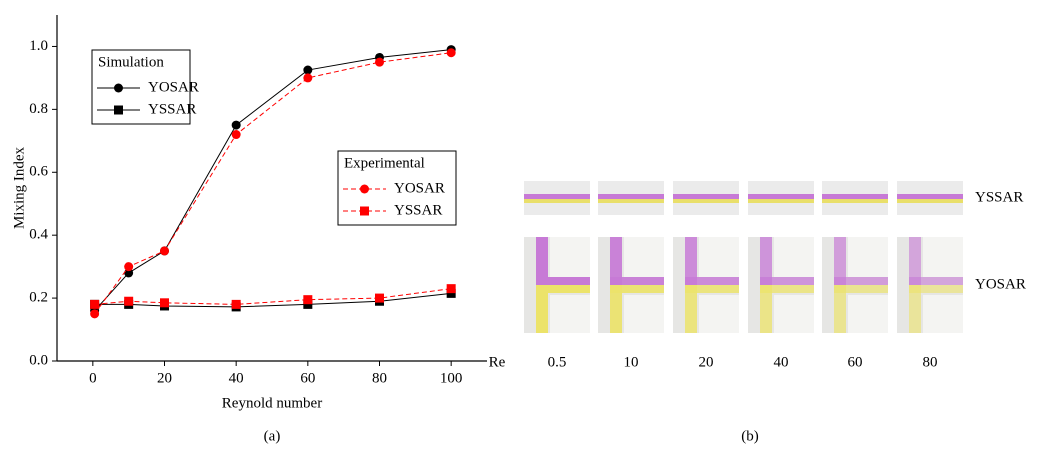 The width and height of the screenshot is (1037, 452). I want to click on row-label: YSSAR, so click(999, 197).